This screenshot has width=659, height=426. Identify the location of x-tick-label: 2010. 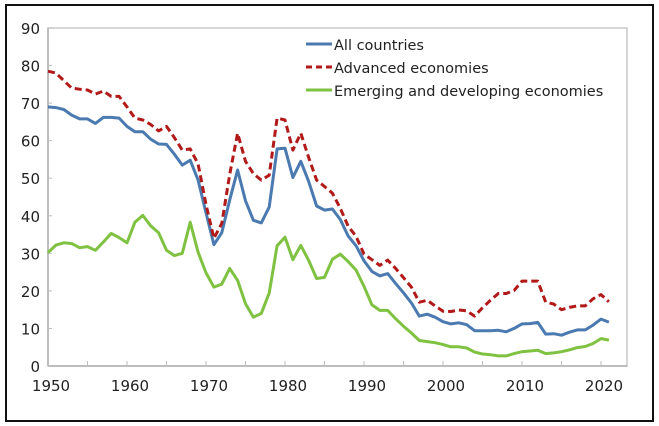
(525, 386).